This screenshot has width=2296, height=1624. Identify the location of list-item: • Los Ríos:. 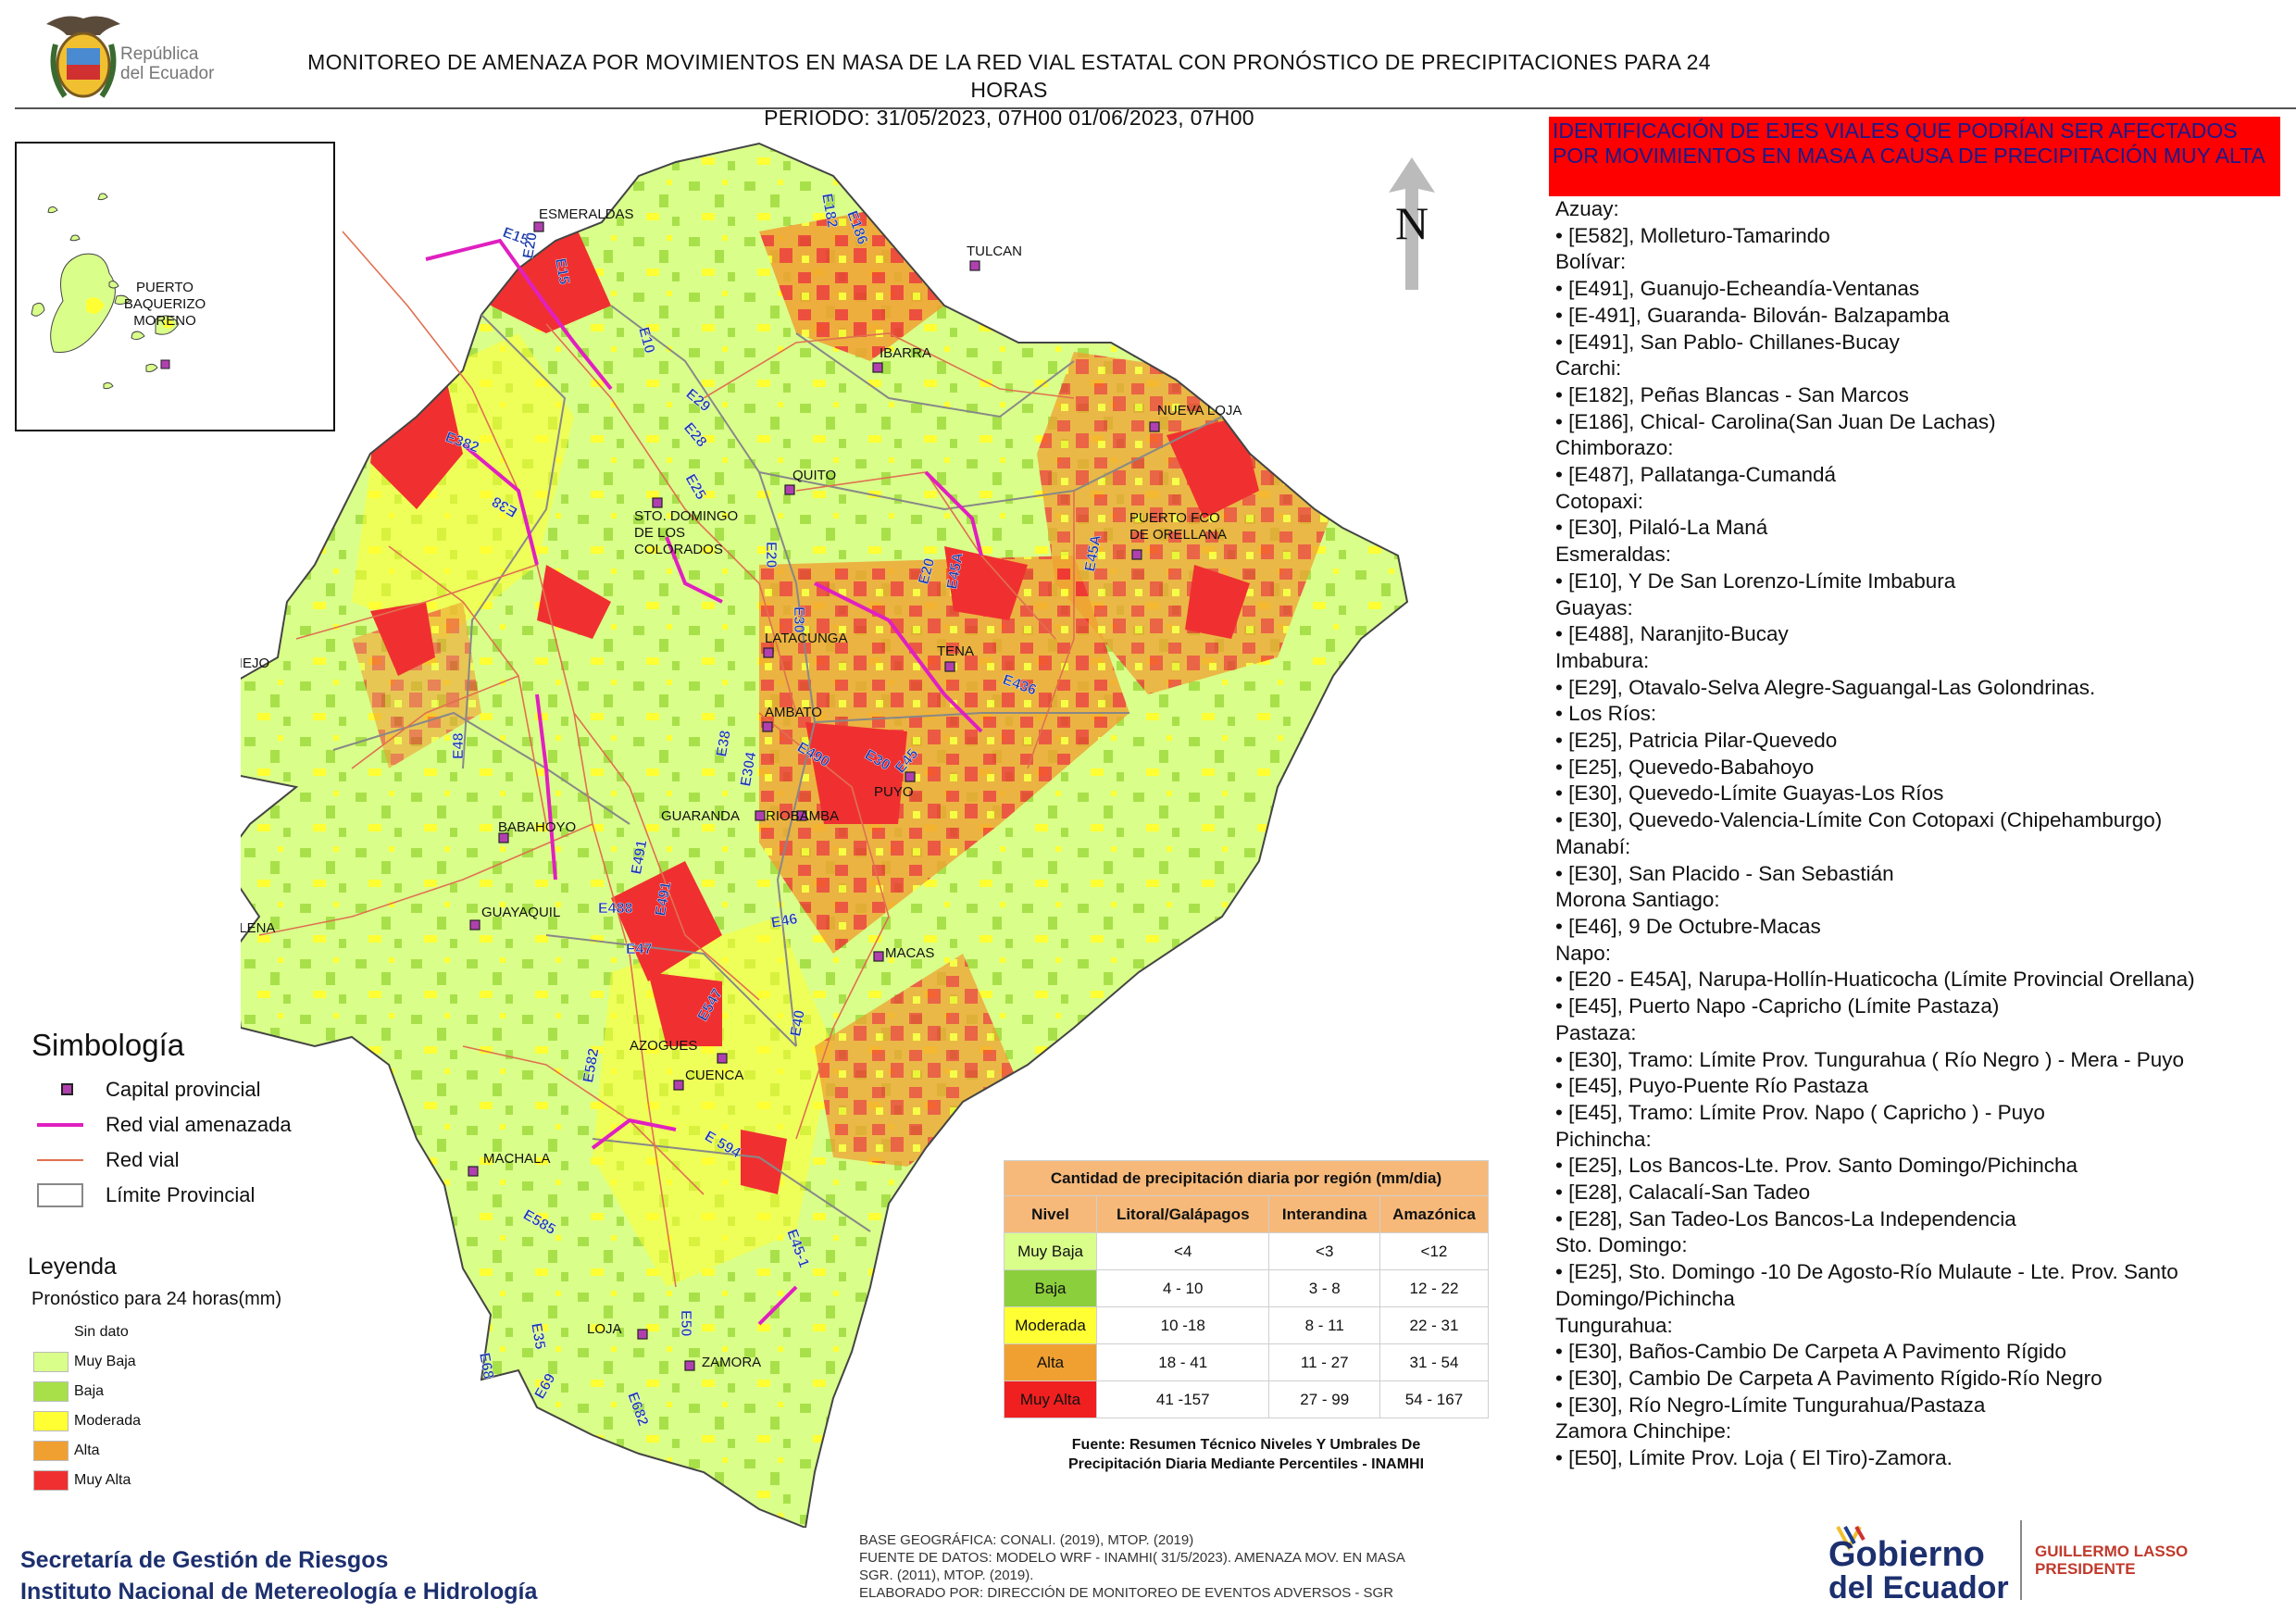
(1606, 714).